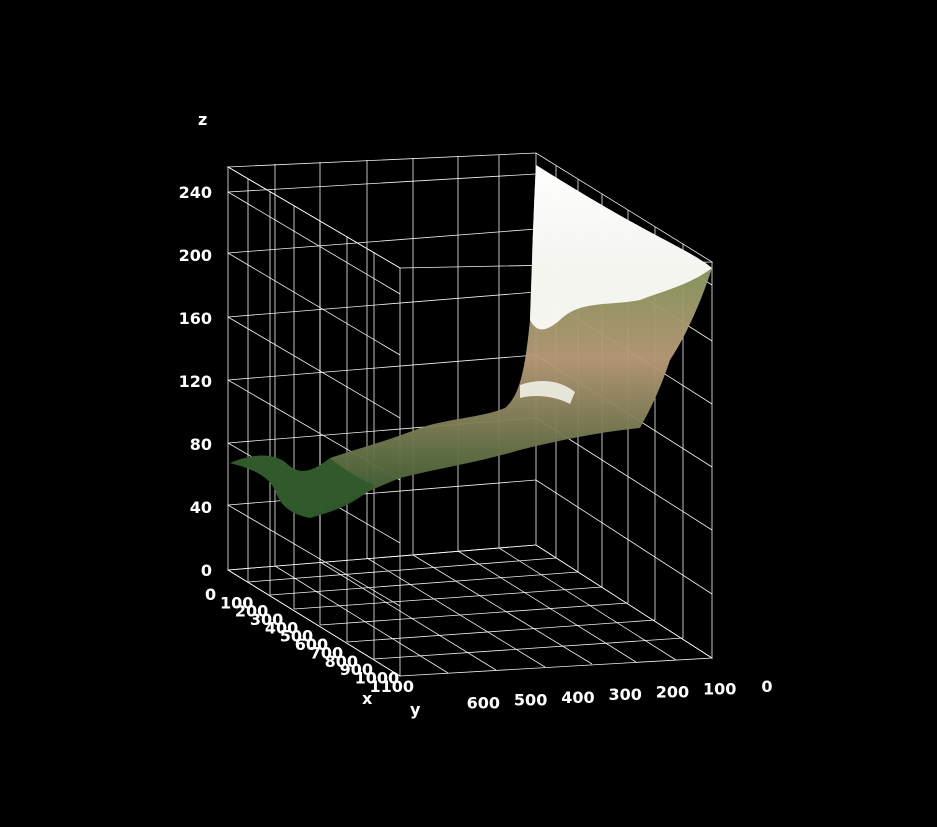 This screenshot has width=937, height=827. I want to click on x-tick-label: 0, so click(210, 594).